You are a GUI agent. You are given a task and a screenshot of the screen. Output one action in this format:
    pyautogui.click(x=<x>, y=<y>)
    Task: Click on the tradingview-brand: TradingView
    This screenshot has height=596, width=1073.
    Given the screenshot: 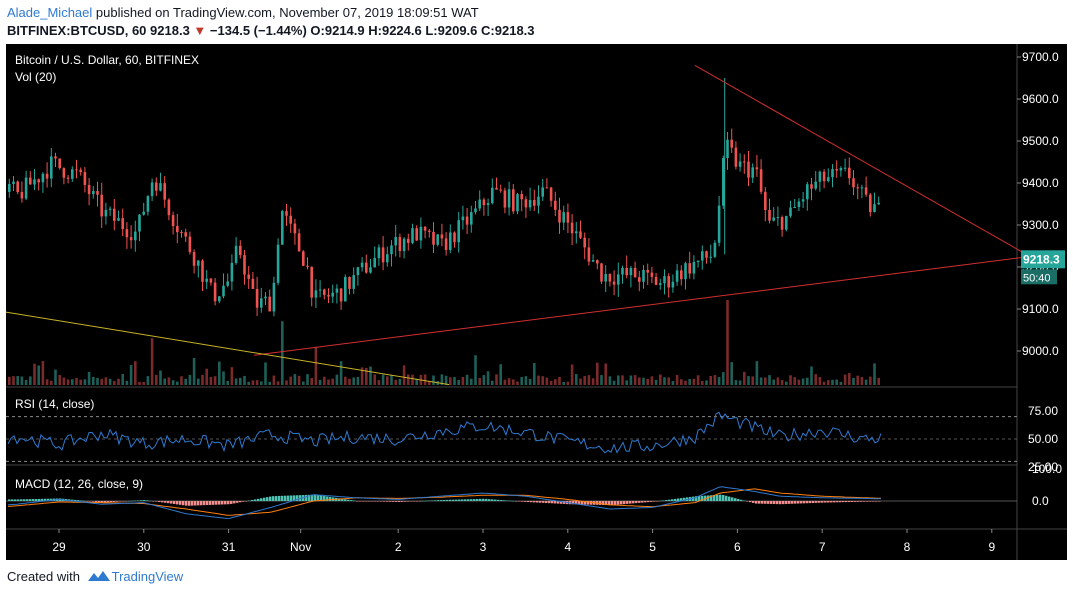 What is the action you would take?
    pyautogui.click(x=147, y=576)
    